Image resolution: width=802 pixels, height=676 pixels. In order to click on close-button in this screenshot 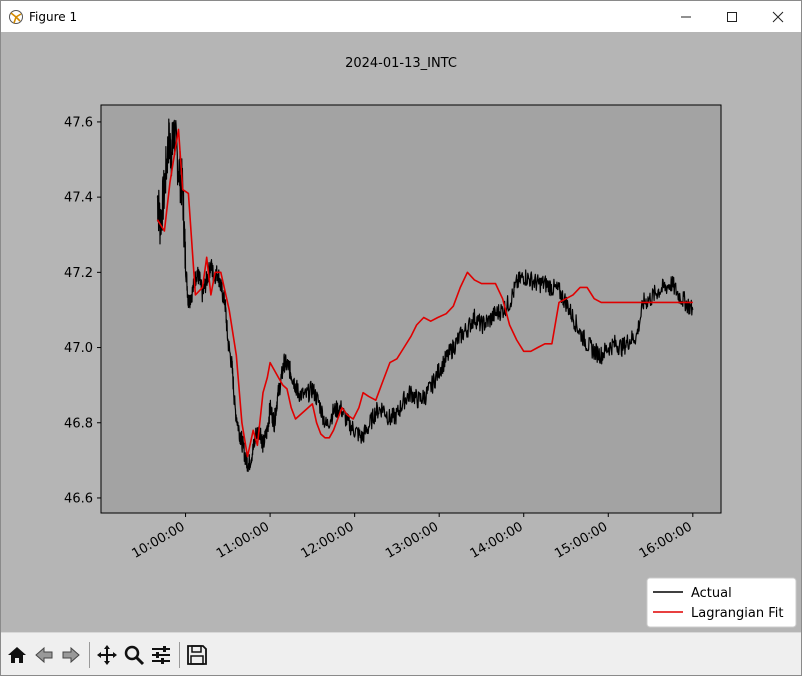, I will do `click(778, 16)`.